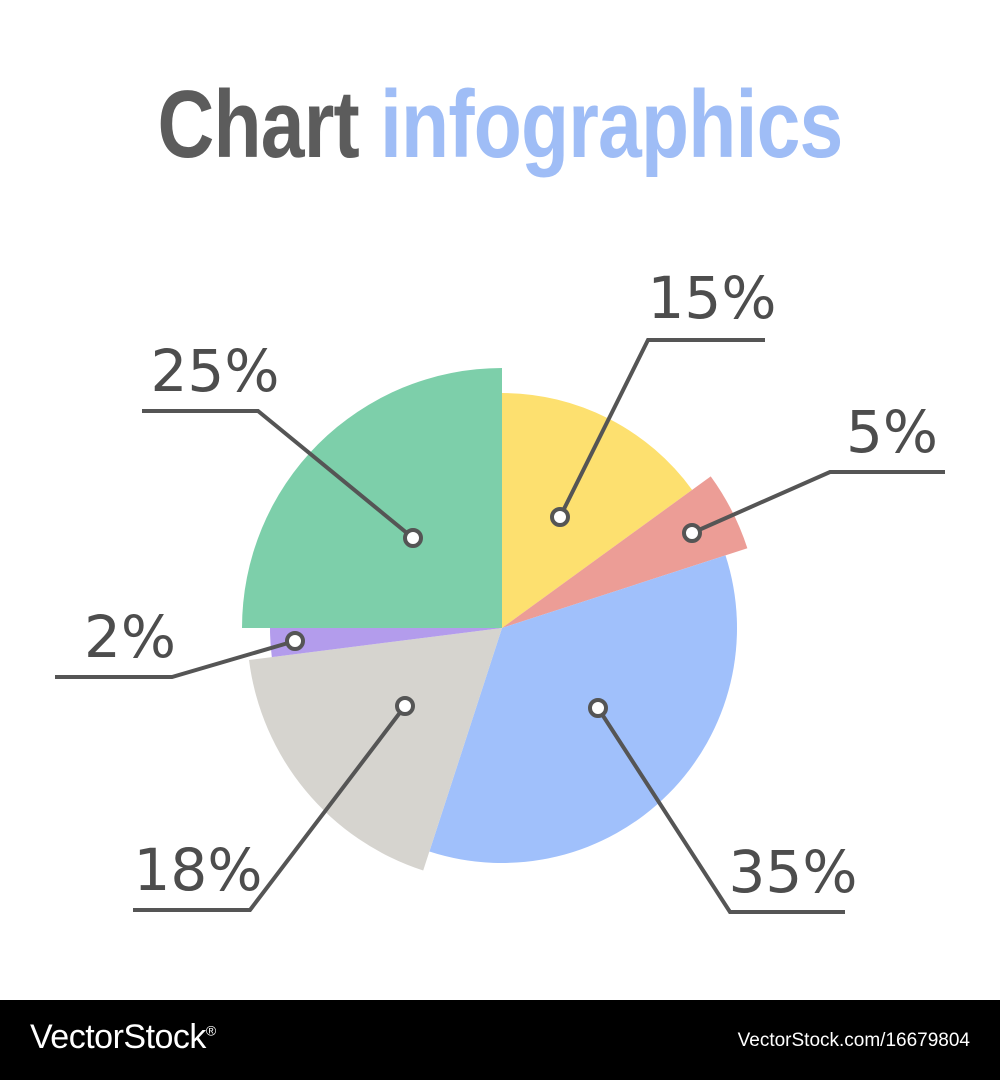 The height and width of the screenshot is (1080, 1000). What do you see at coordinates (692, 533) in the screenshot?
I see `leader-dot-5pct` at bounding box center [692, 533].